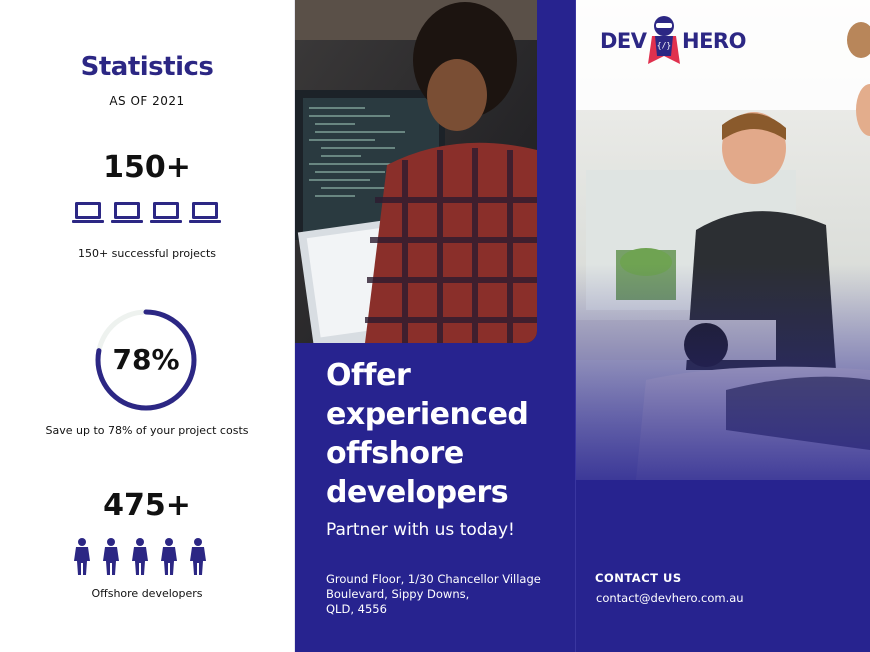 The width and height of the screenshot is (870, 652). I want to click on contact-heading: CONTACT US, so click(638, 578).